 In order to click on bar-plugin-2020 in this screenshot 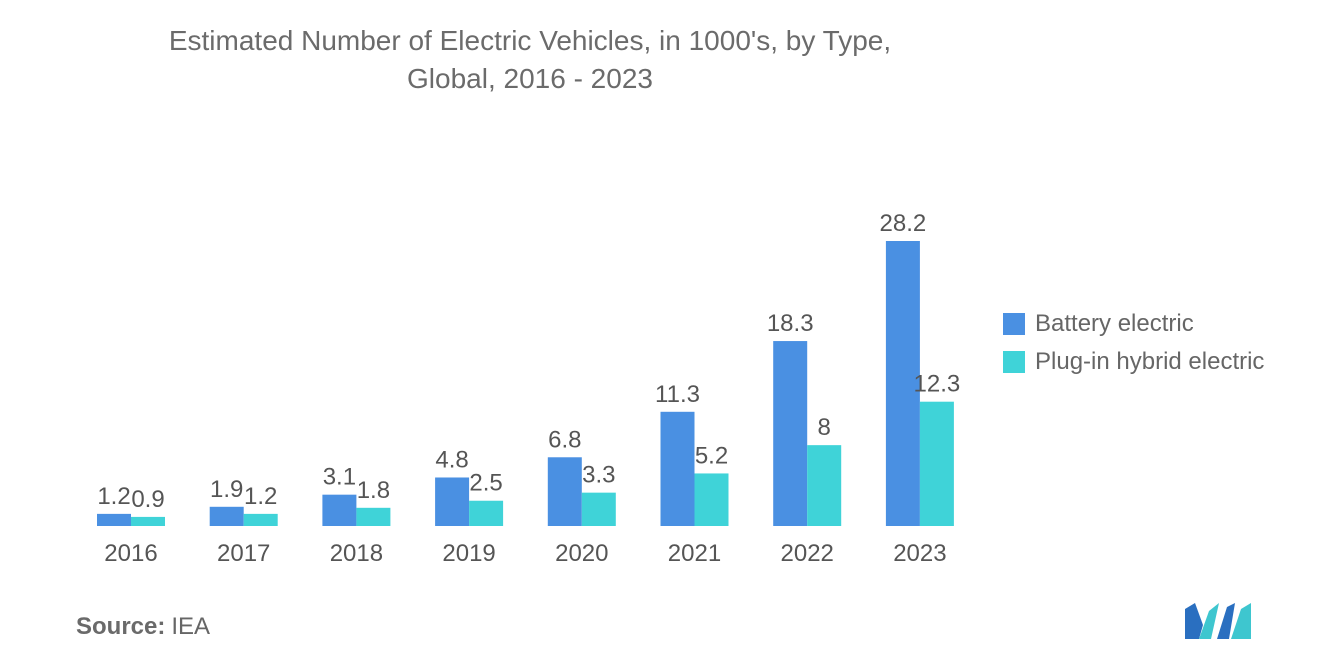, I will do `click(598, 509)`.